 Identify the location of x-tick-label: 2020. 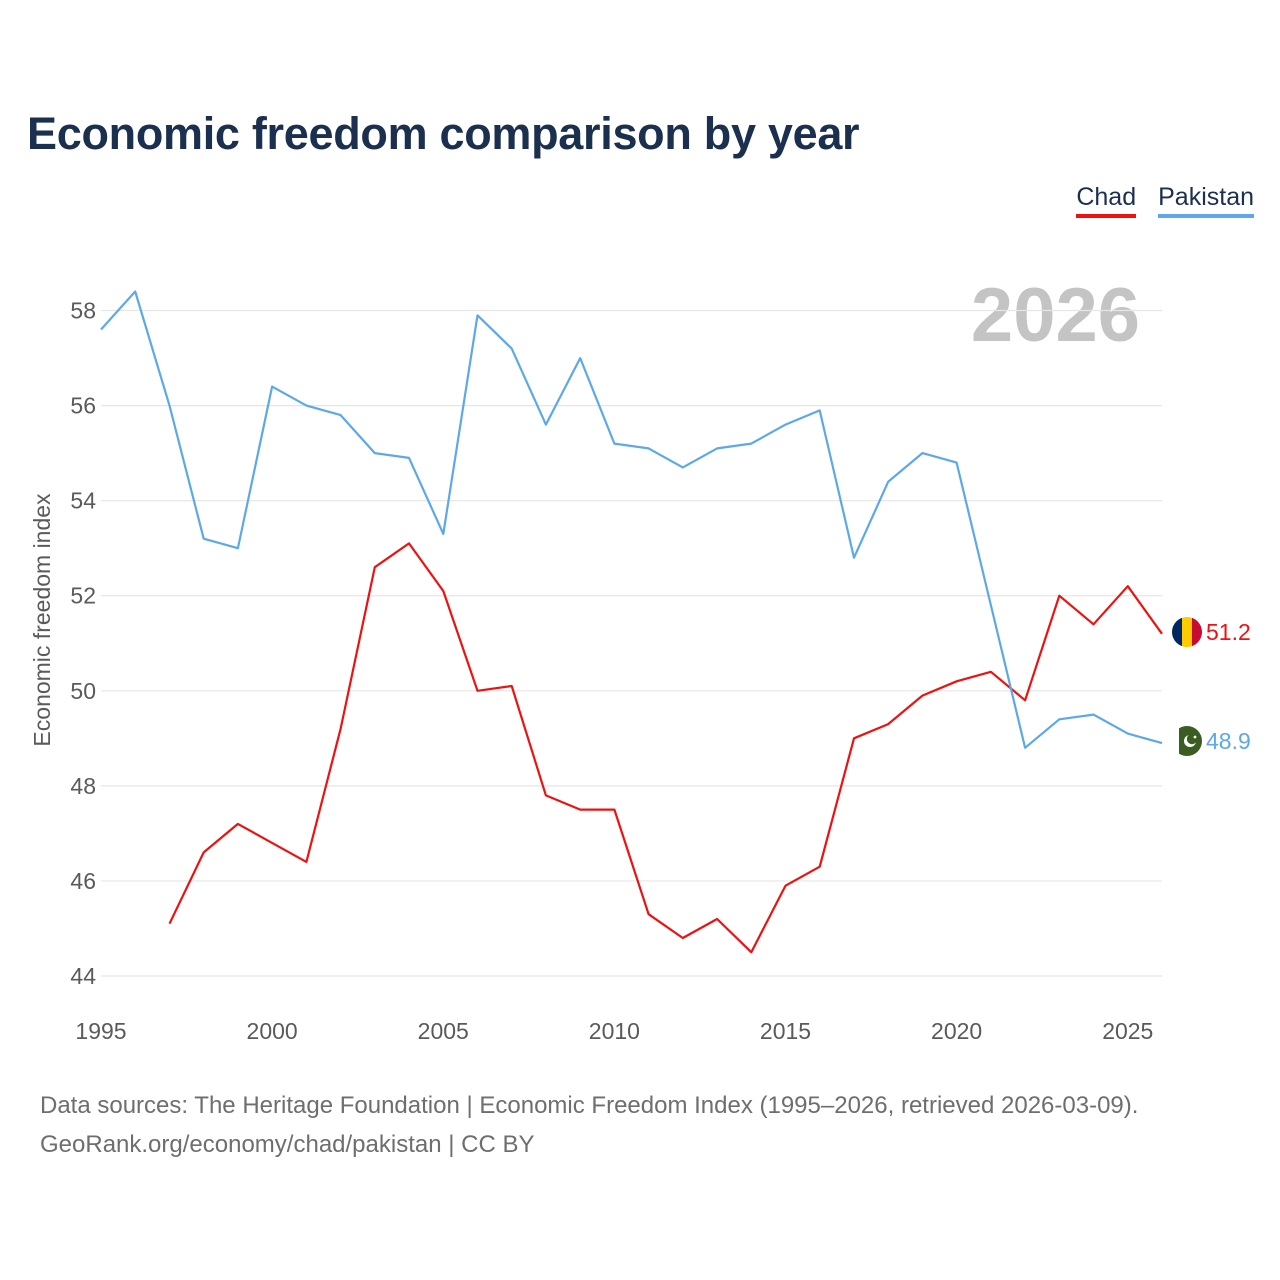
(956, 1031).